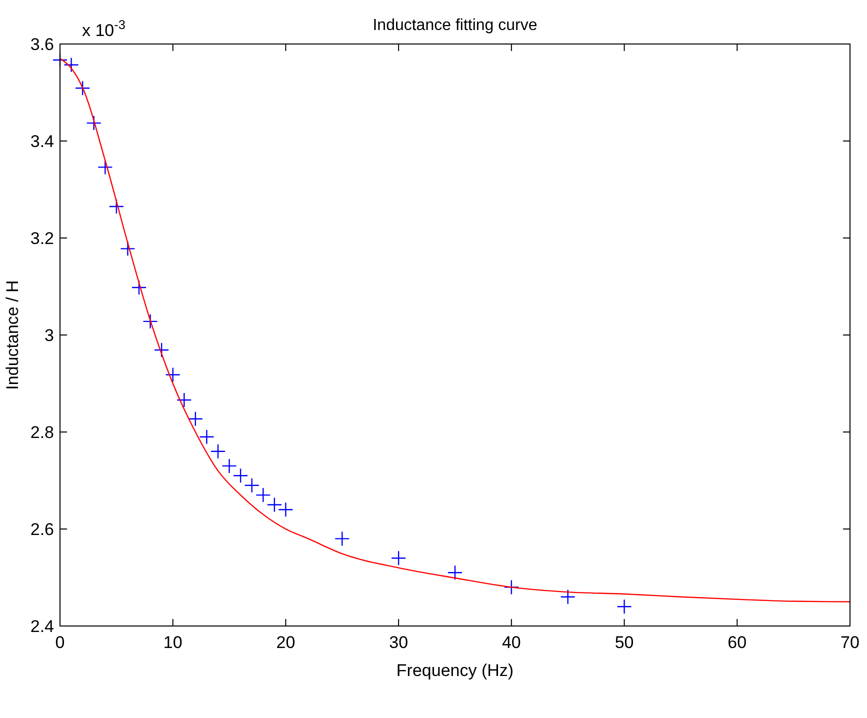 The height and width of the screenshot is (718, 867). I want to click on x-tick-label: 20, so click(286, 642).